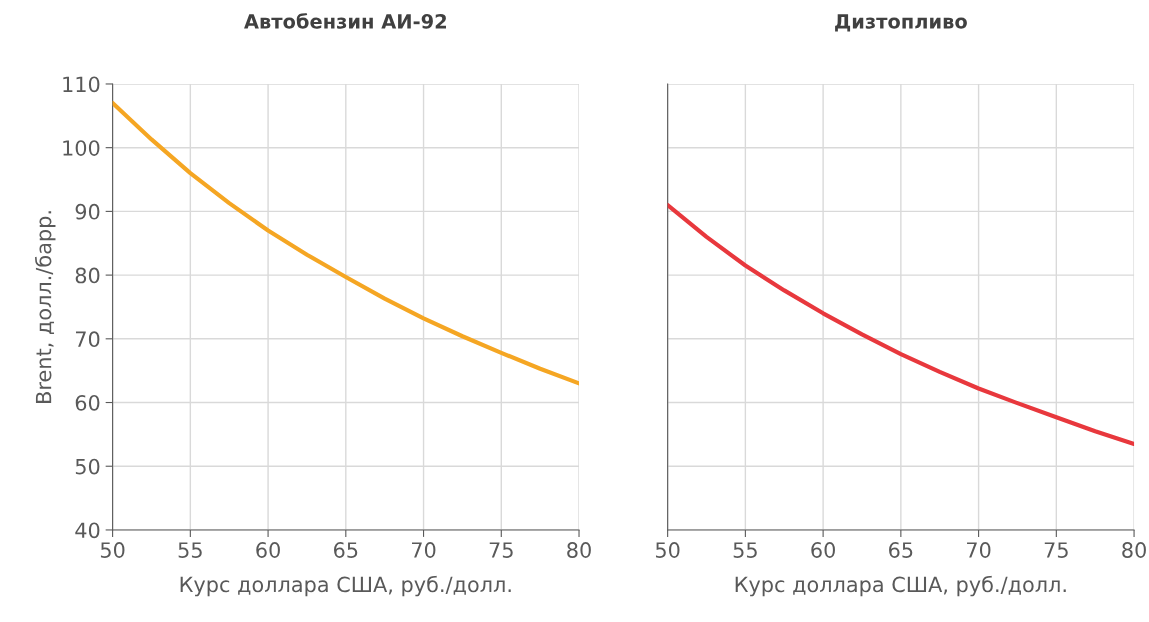 Image resolution: width=1149 pixels, height=622 pixels. I want to click on y-tick-label: 60, so click(87, 402).